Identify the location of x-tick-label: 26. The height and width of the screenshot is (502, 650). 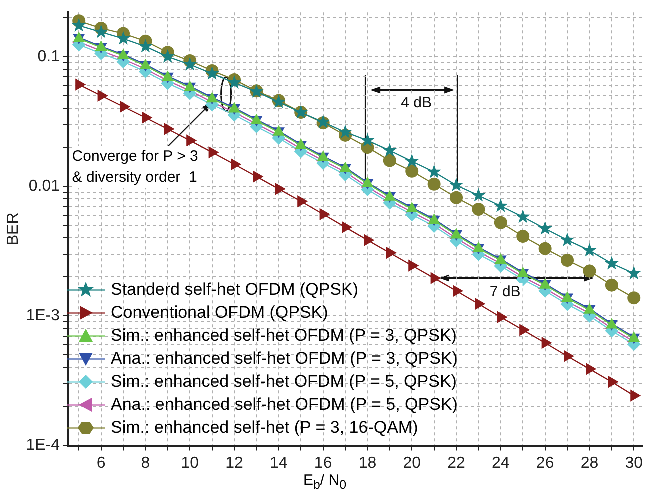
(545, 463).